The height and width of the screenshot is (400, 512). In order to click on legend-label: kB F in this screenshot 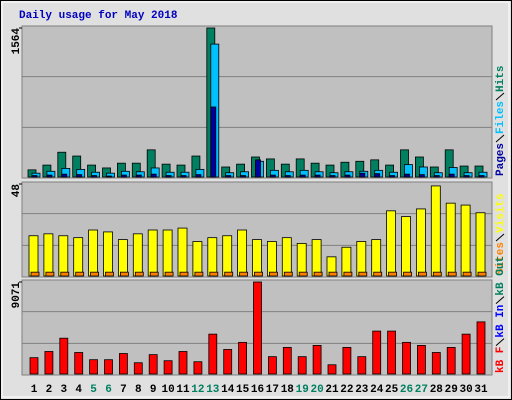, I will do `click(501, 360)`.